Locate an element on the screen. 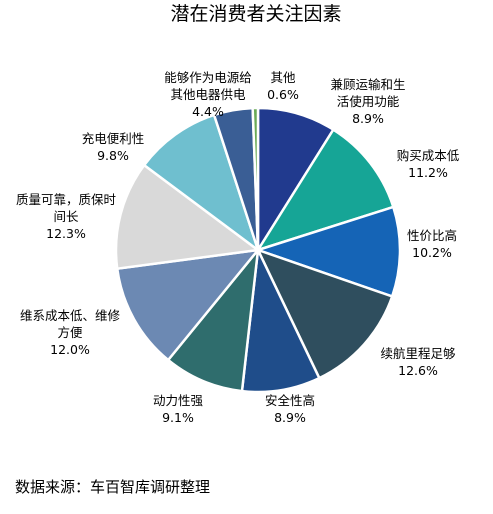 This screenshot has height=514, width=493. slice-value-label: 12.6% is located at coordinates (418, 370).